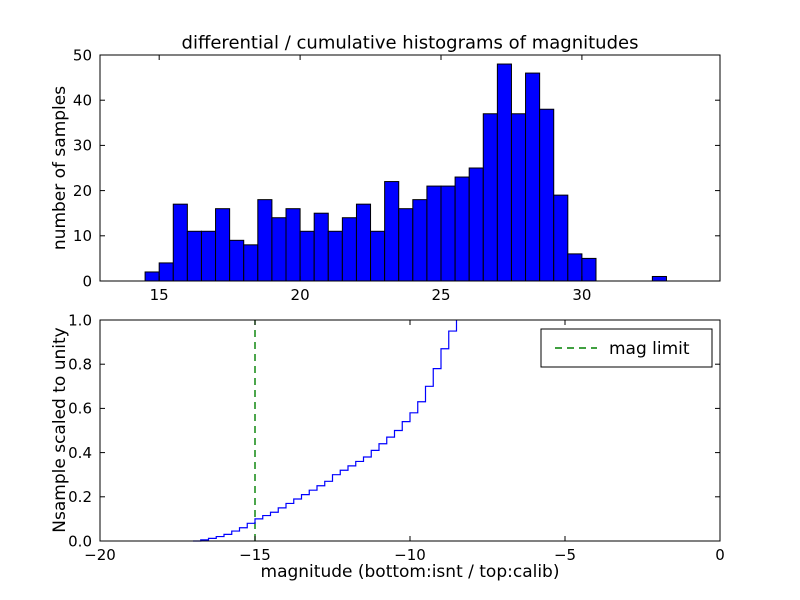 The image size is (800, 600). Describe the element at coordinates (82, 100) in the screenshot. I see `y-tick-label: 40` at that location.